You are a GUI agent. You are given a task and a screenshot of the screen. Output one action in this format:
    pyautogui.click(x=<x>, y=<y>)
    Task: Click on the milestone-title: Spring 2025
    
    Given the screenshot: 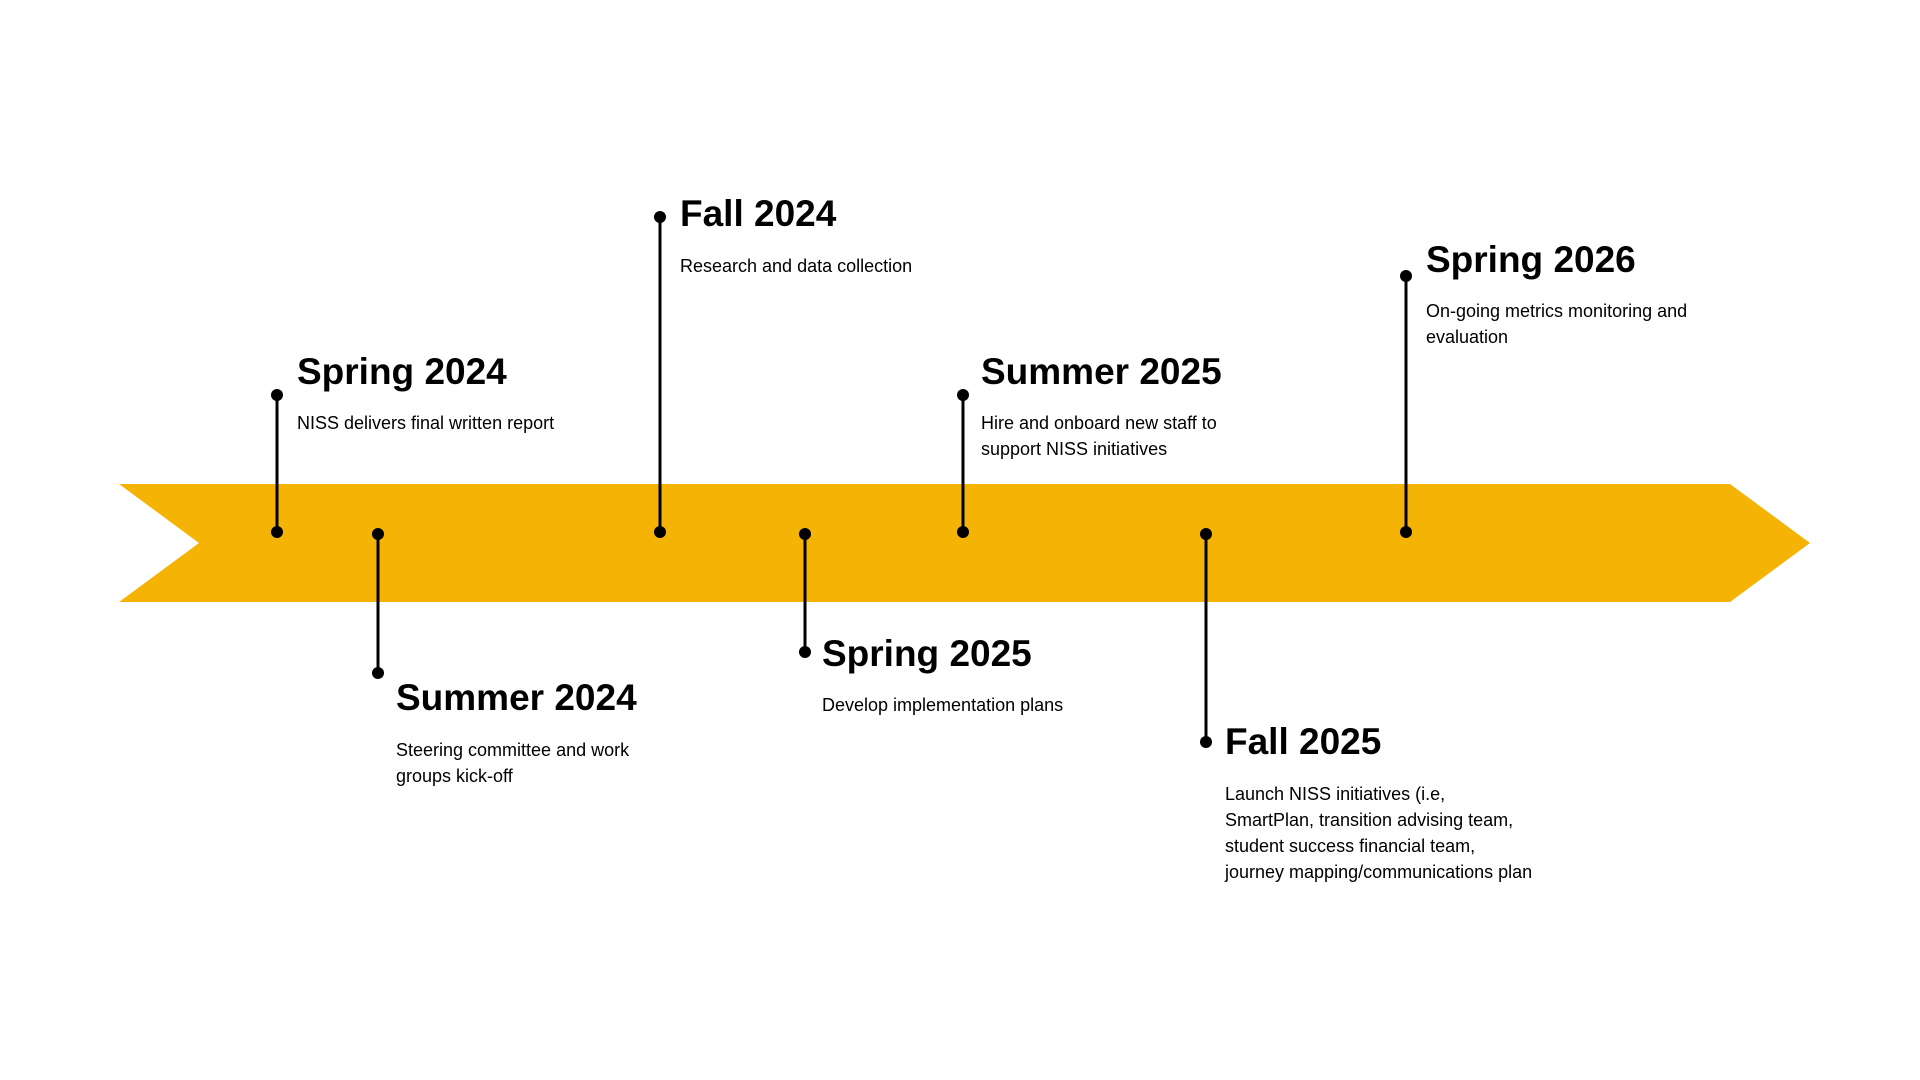 What is the action you would take?
    pyautogui.click(x=927, y=653)
    